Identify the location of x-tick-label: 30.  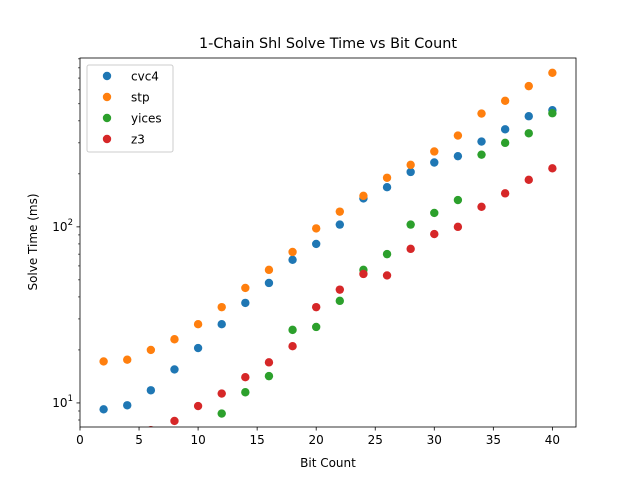
(434, 440).